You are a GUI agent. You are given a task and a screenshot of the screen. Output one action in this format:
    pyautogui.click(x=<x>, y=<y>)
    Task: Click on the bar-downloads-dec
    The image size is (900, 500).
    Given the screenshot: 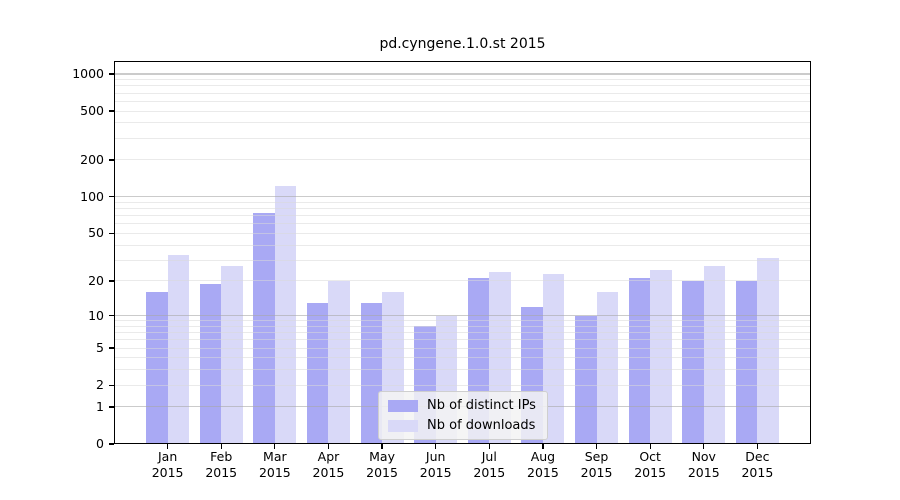 What is the action you would take?
    pyautogui.click(x=768, y=351)
    